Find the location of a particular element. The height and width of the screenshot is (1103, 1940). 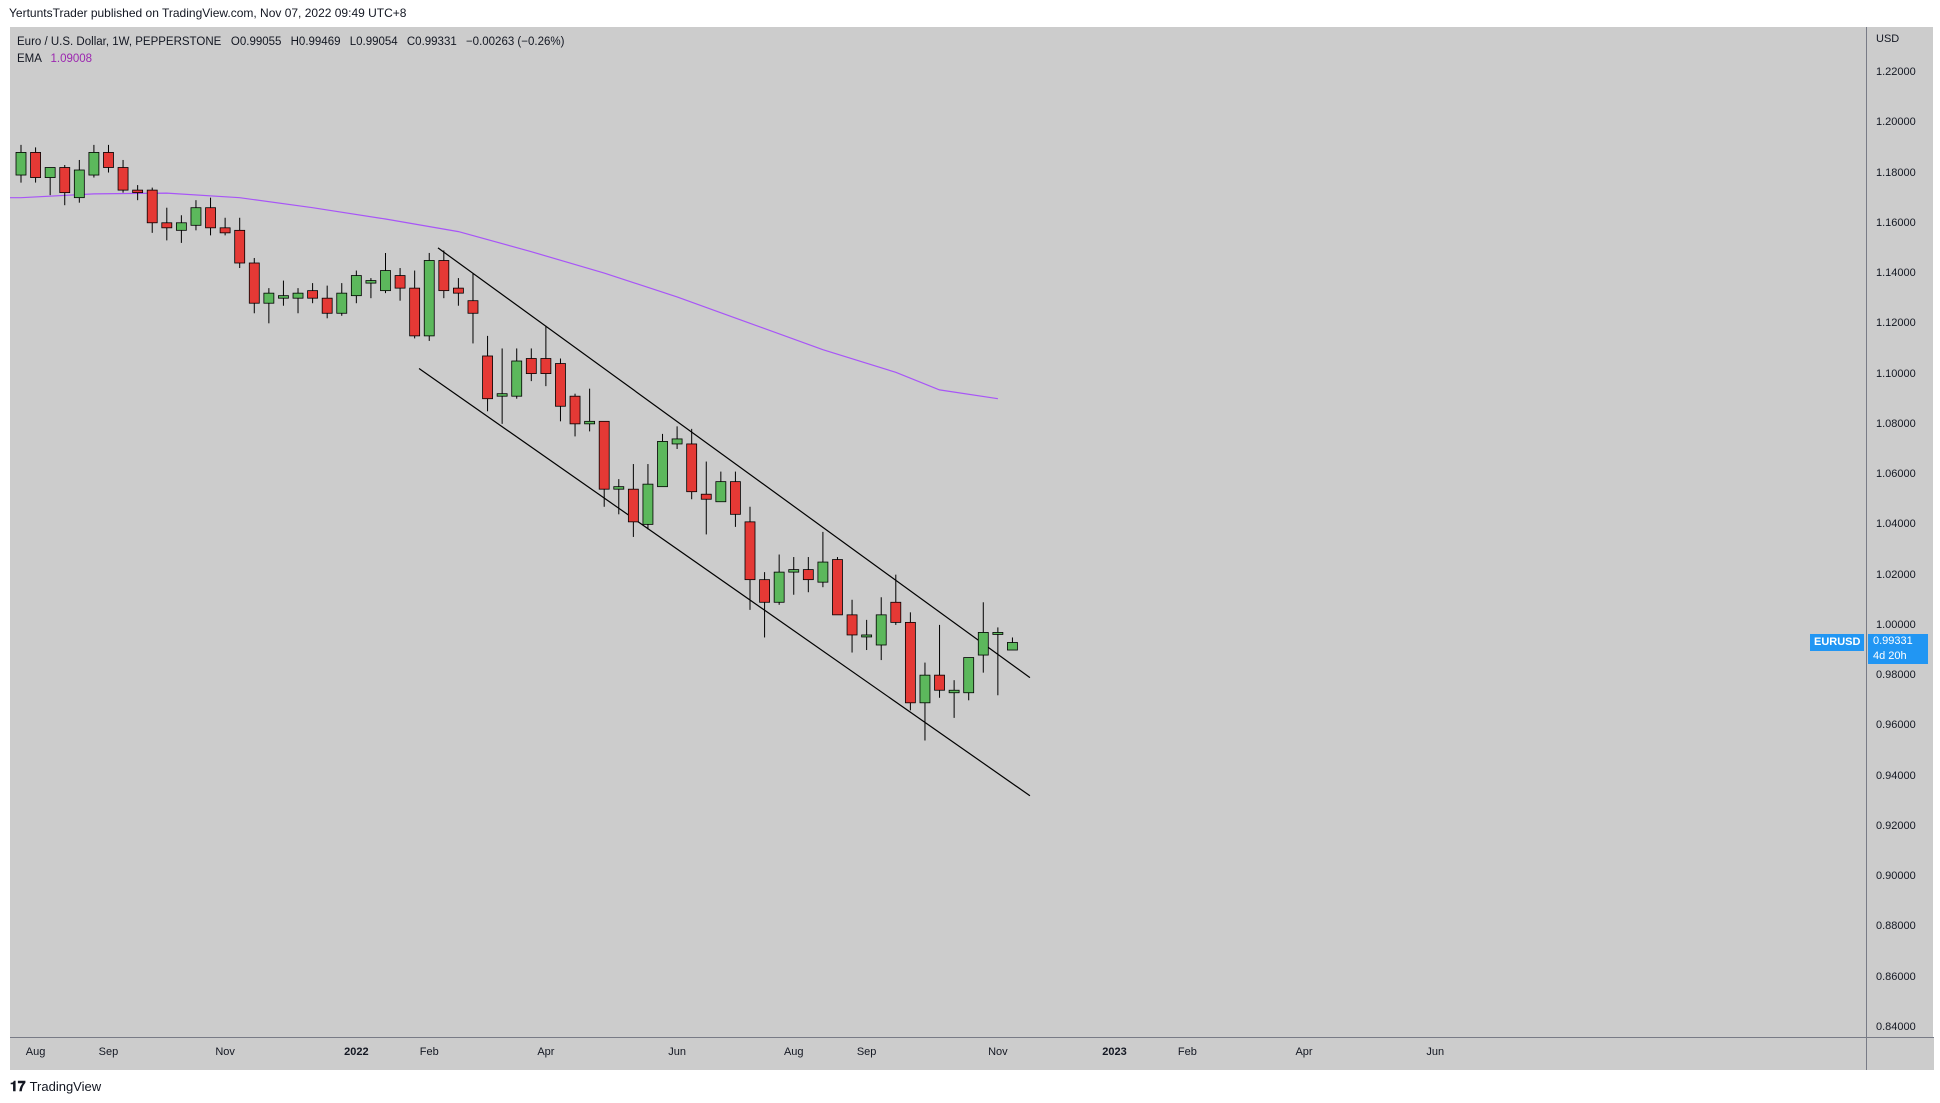

price-tick-label: 1.08000 is located at coordinates (1896, 423).